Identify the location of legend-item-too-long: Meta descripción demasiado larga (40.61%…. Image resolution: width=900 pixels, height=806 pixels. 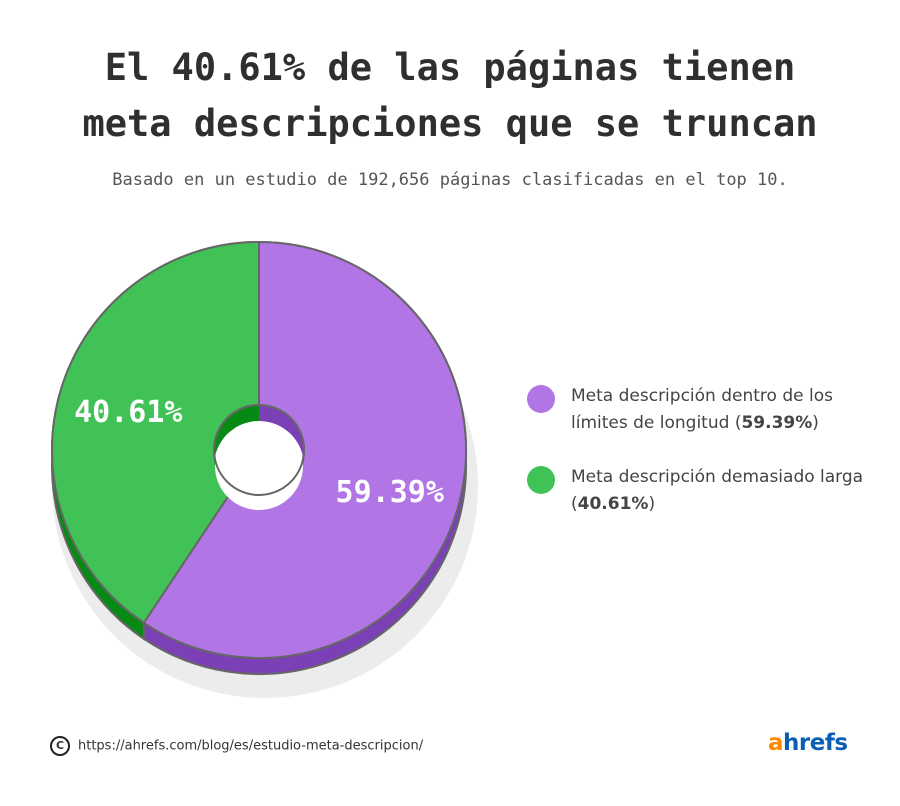
(697, 491).